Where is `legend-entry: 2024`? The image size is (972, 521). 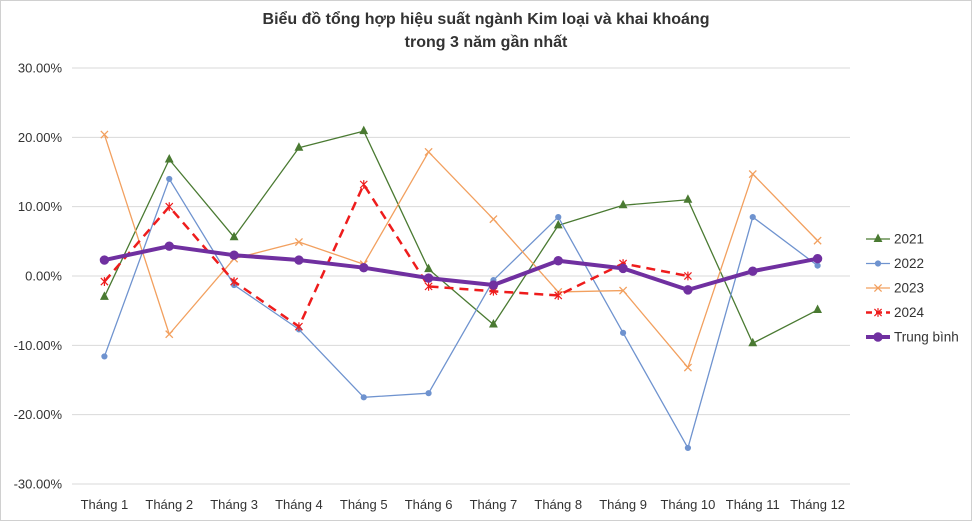 legend-entry: 2024 is located at coordinates (895, 312).